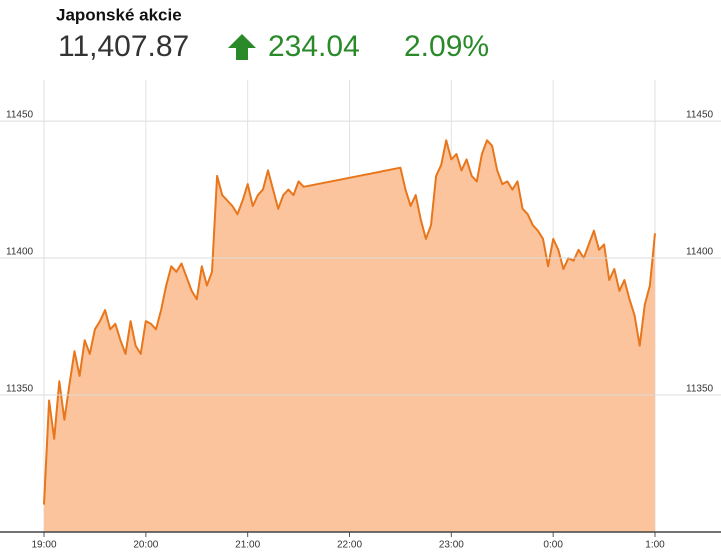  I want to click on y-tick-label: 11400, so click(20, 252).